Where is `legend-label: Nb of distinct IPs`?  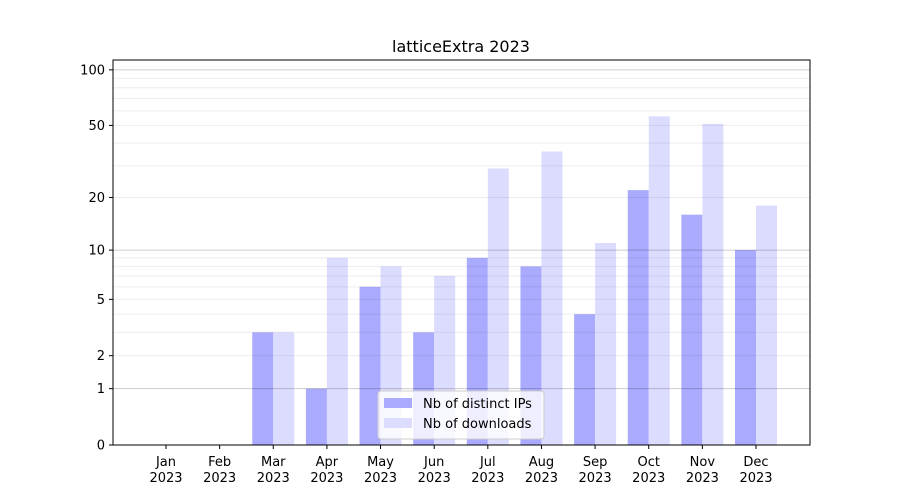 legend-label: Nb of distinct IPs is located at coordinates (477, 404).